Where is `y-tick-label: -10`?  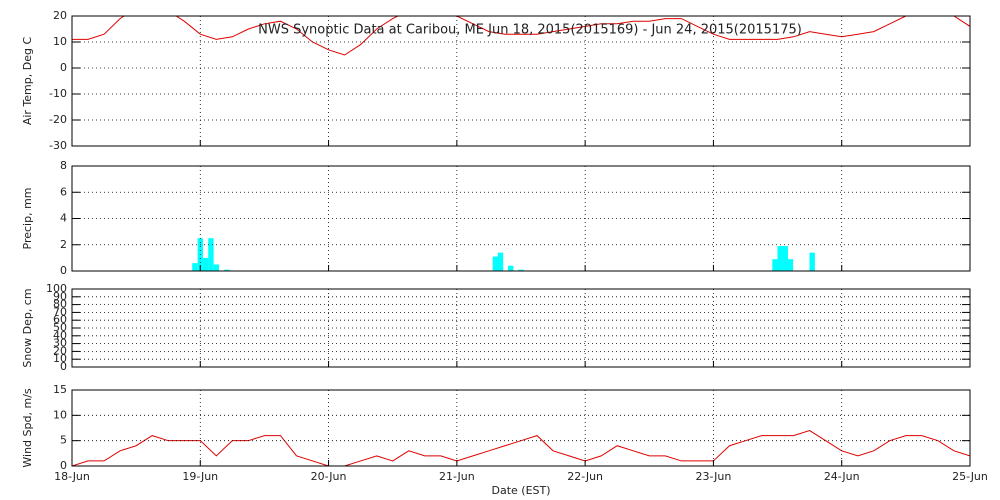
y-tick-label: -10 is located at coordinates (58, 93).